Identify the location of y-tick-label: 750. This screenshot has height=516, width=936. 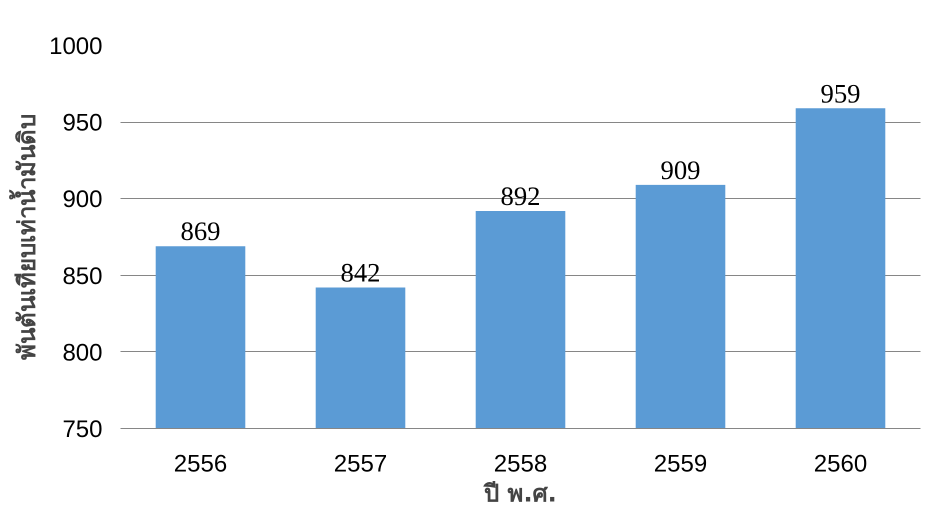
(82, 429).